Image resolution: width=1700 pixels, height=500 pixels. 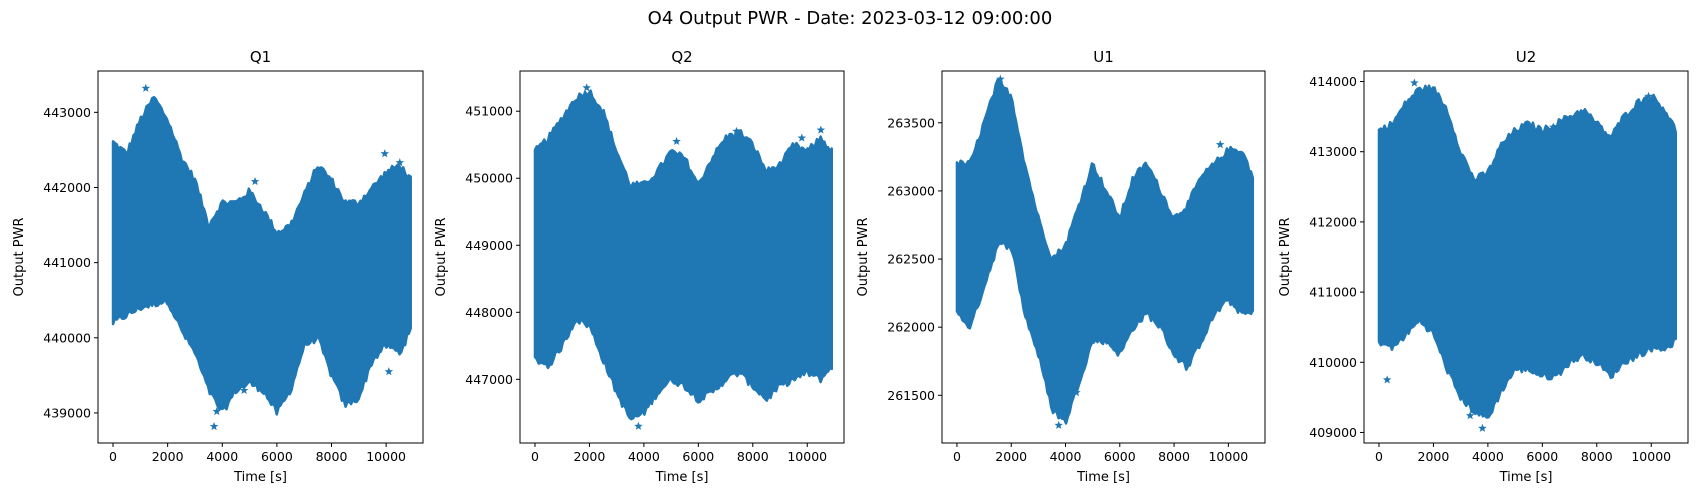 I want to click on scatter-band-u1, so click(x=1105, y=251).